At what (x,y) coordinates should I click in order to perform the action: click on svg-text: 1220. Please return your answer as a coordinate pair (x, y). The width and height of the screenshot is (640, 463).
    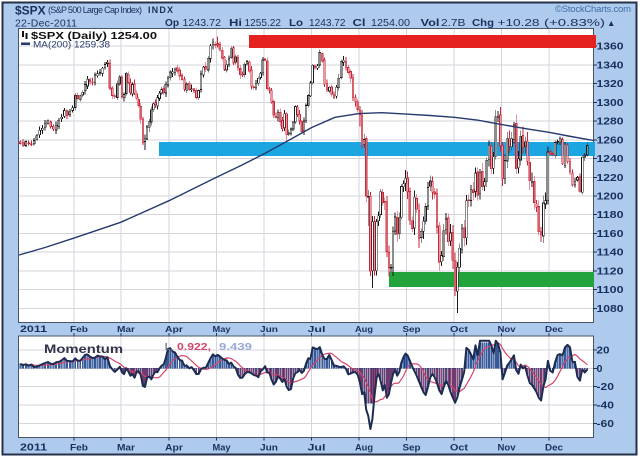
    Looking at the image, I should click on (611, 178).